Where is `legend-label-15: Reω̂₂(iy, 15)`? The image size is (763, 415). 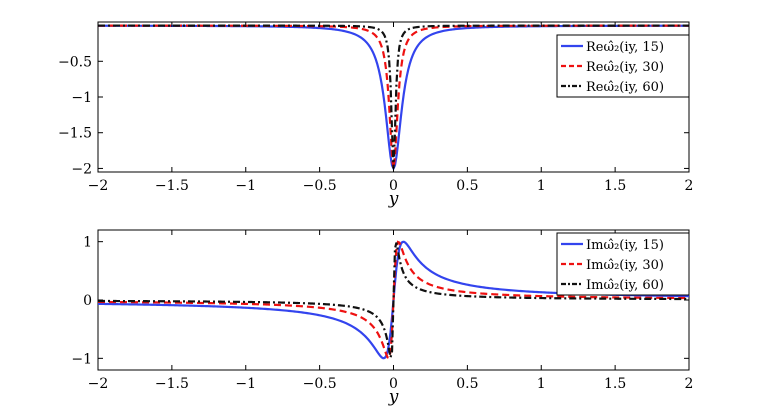 legend-label-15: Reω̂₂(iy, 15) is located at coordinates (625, 47).